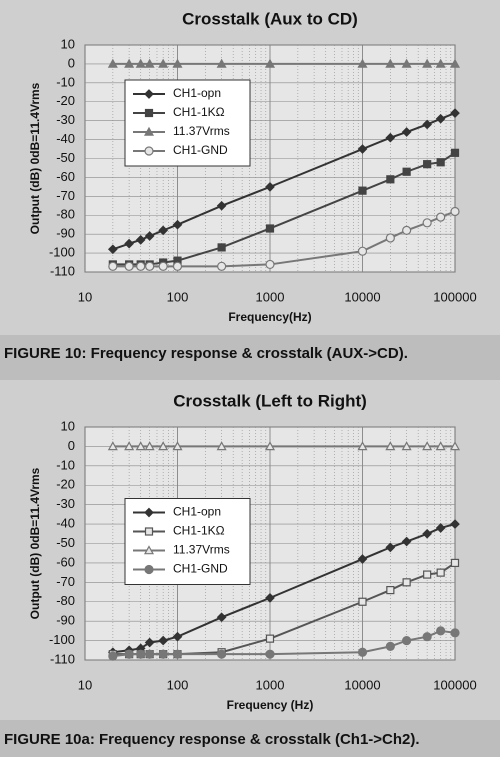  What do you see at coordinates (35, 158) in the screenshot?
I see `y-axis-label: Output (dB) 0dB=11.4Vrms` at bounding box center [35, 158].